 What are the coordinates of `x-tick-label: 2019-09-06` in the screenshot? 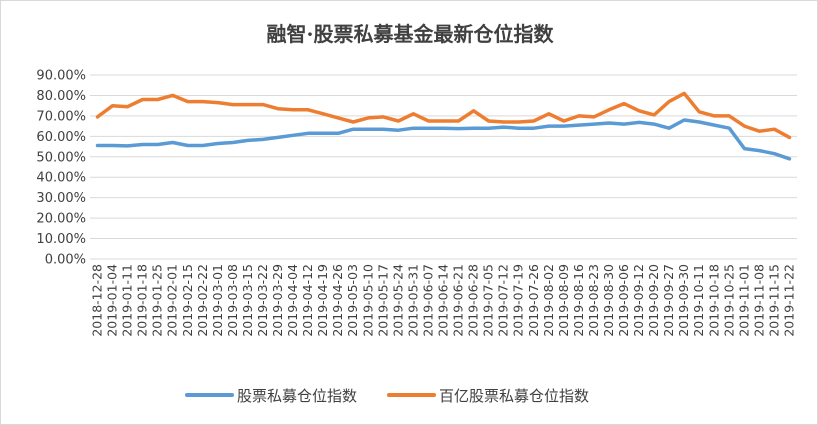 It's located at (623, 300).